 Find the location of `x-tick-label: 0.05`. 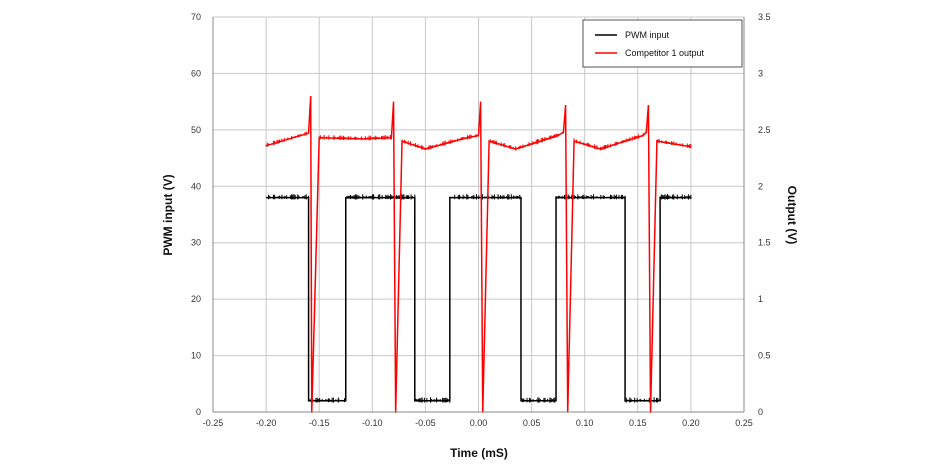

x-tick-label: 0.05 is located at coordinates (532, 423).